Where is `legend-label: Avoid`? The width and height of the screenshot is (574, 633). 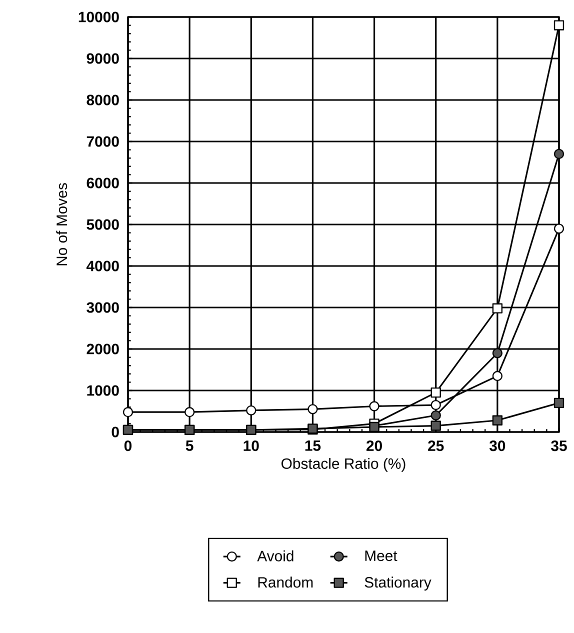 legend-label: Avoid is located at coordinates (275, 556).